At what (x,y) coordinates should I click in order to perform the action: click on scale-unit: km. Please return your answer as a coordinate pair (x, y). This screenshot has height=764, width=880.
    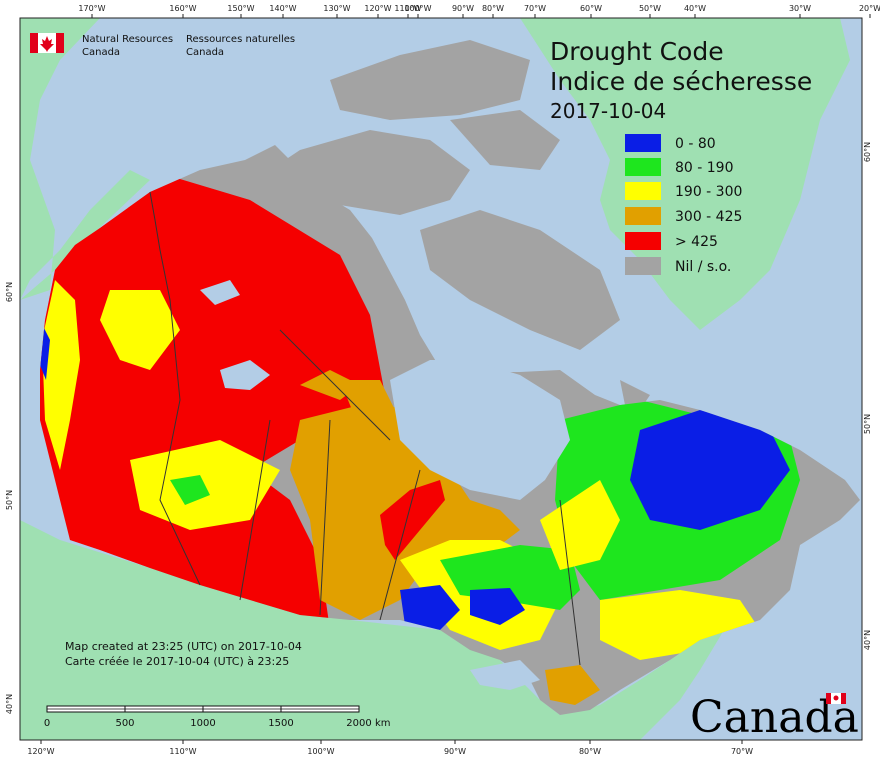
    Looking at the image, I should click on (383, 723).